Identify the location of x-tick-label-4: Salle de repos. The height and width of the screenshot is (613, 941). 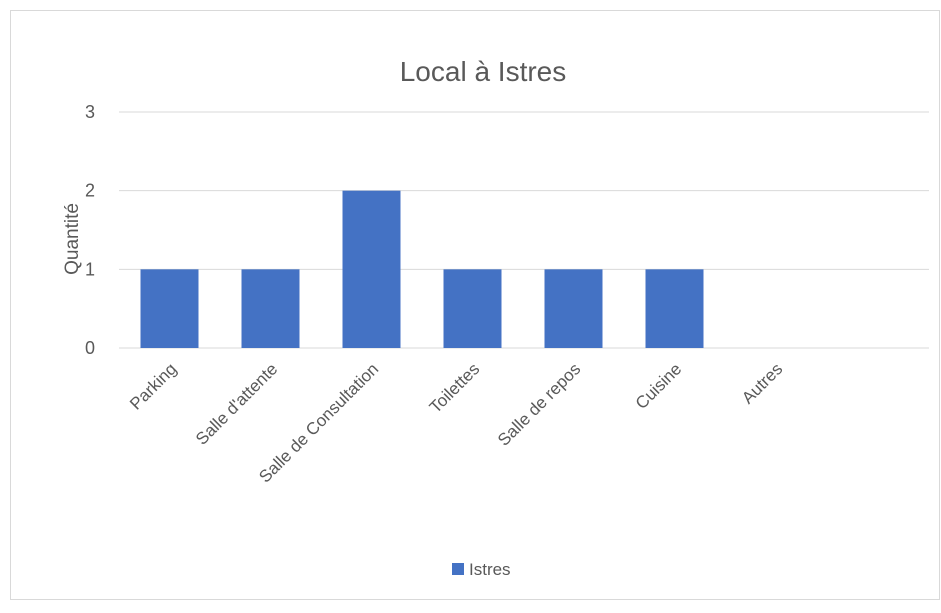
(539, 404).